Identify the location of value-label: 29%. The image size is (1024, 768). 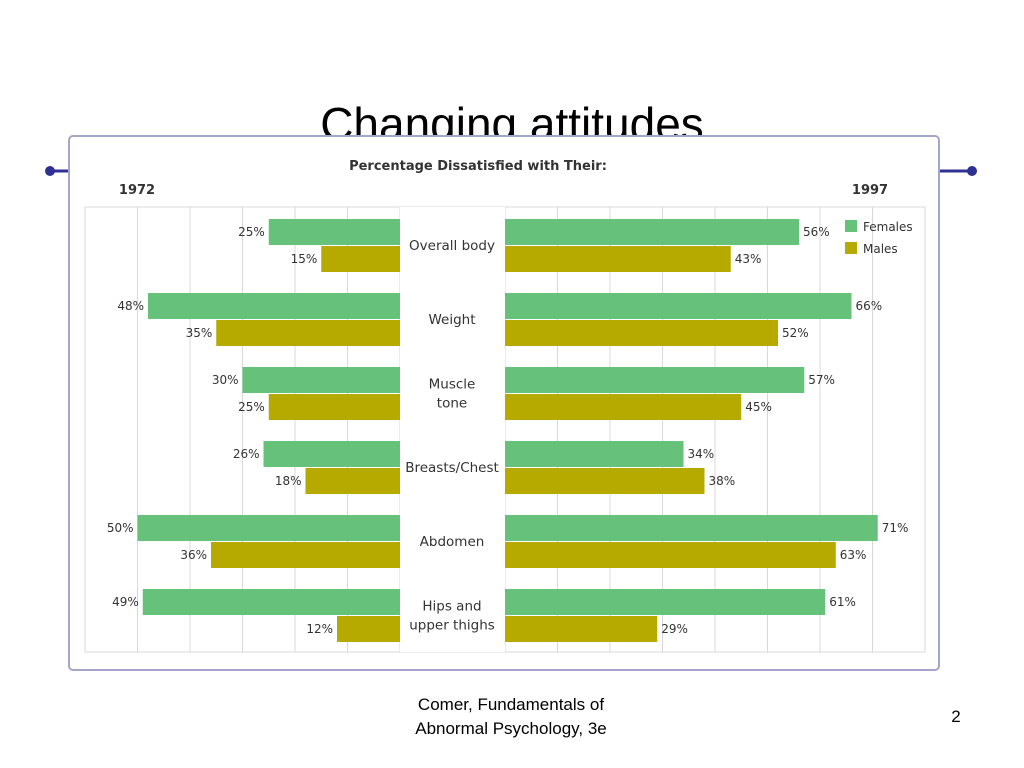
(674, 629).